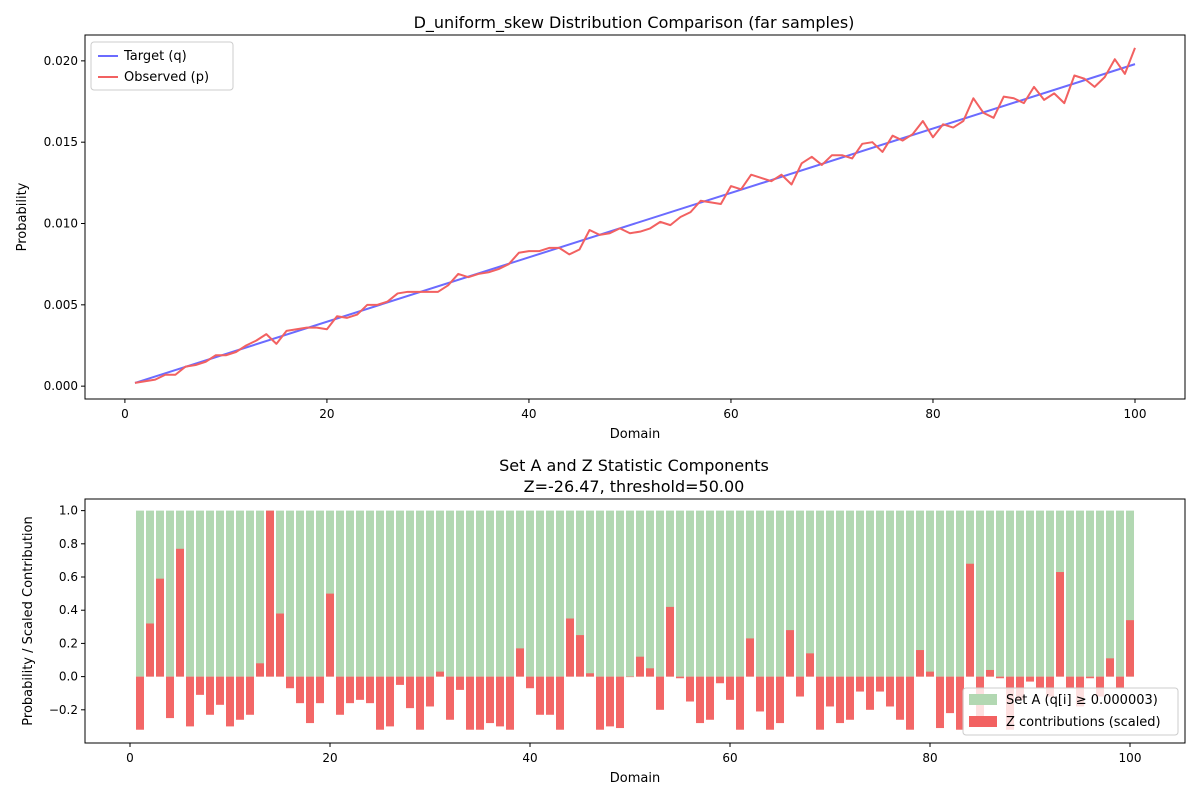 This screenshot has height=800, width=1200. Describe the element at coordinates (635, 778) in the screenshot. I see `bottom-x-axis-label: Domain` at that location.